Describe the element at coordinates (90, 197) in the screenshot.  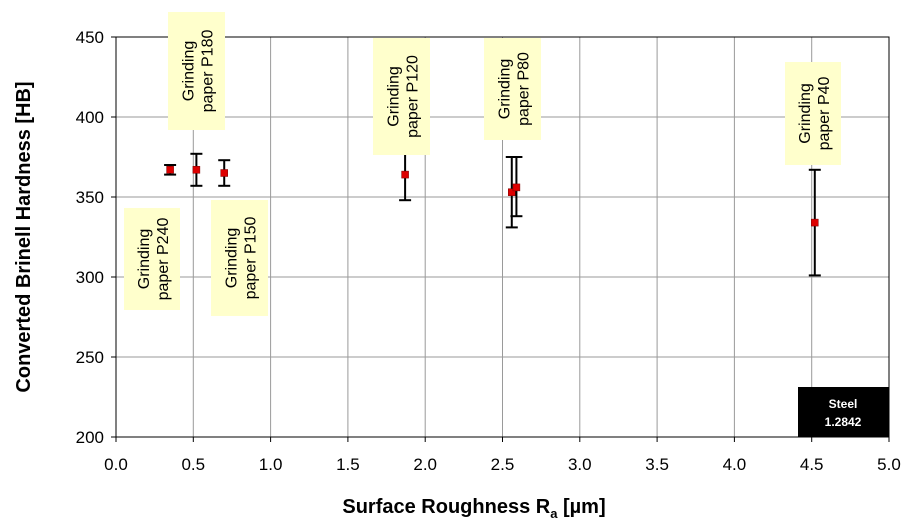
I see `y-tick-label: 350` at that location.